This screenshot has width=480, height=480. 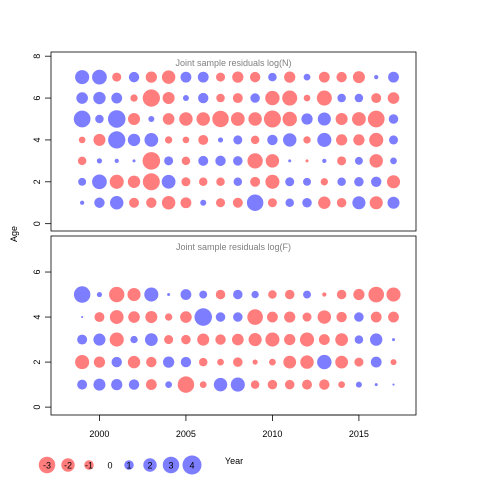 What do you see at coordinates (37, 139) in the screenshot?
I see `y-tick-label: 4` at bounding box center [37, 139].